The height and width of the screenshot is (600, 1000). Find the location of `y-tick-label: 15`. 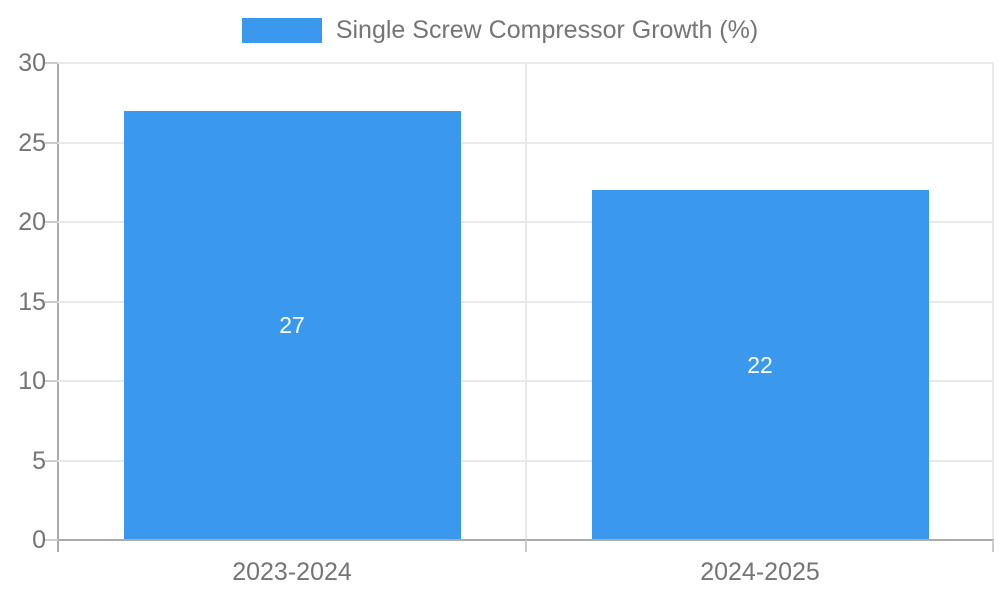

y-tick-label: 15 is located at coordinates (32, 301).